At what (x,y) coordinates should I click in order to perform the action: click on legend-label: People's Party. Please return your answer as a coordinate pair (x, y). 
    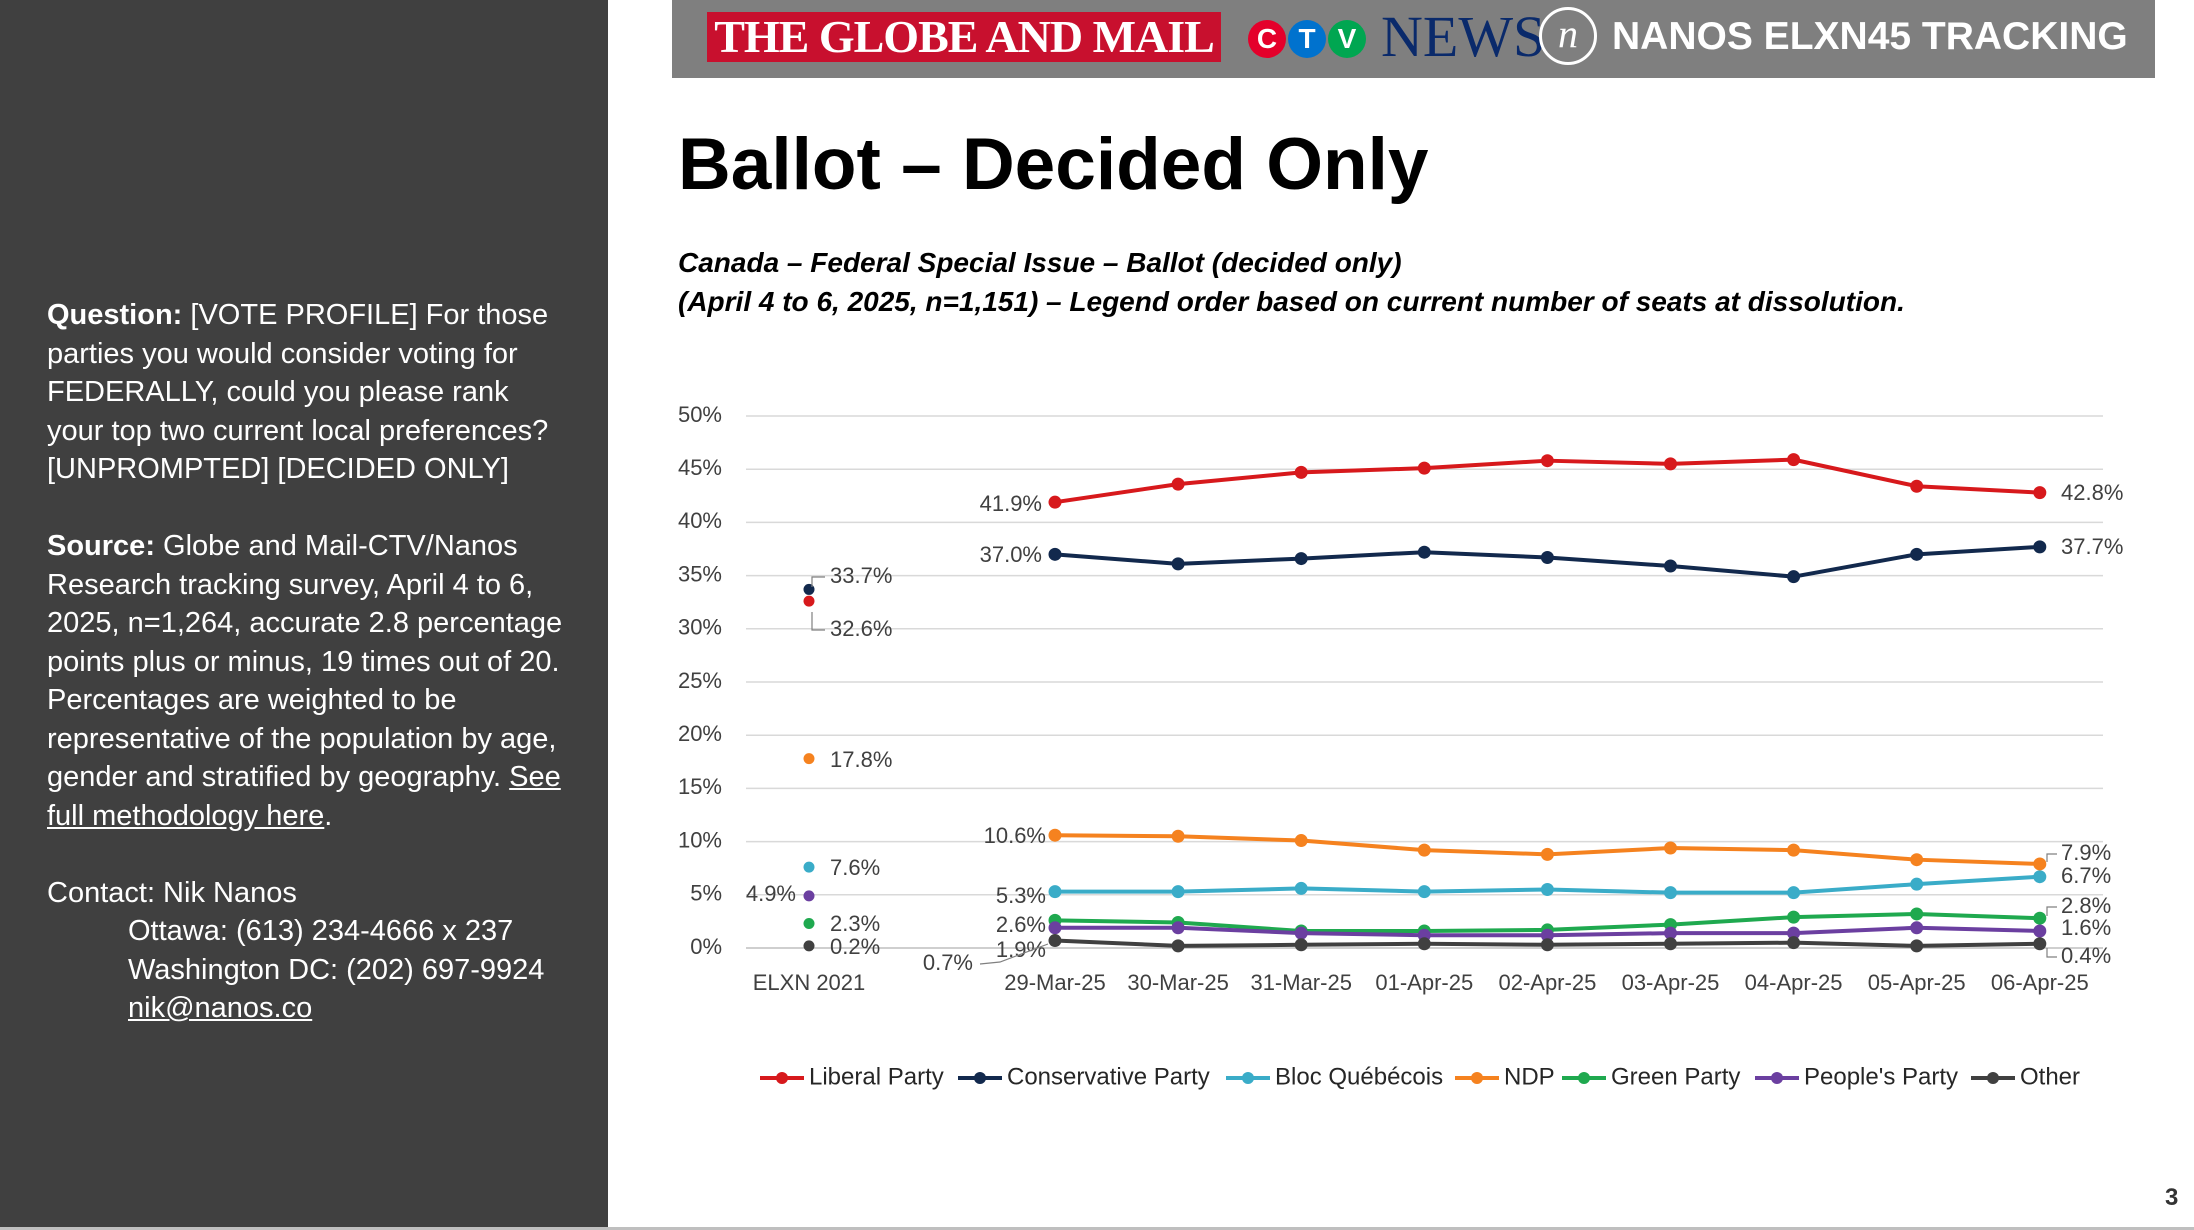
    Looking at the image, I should click on (1881, 1076).